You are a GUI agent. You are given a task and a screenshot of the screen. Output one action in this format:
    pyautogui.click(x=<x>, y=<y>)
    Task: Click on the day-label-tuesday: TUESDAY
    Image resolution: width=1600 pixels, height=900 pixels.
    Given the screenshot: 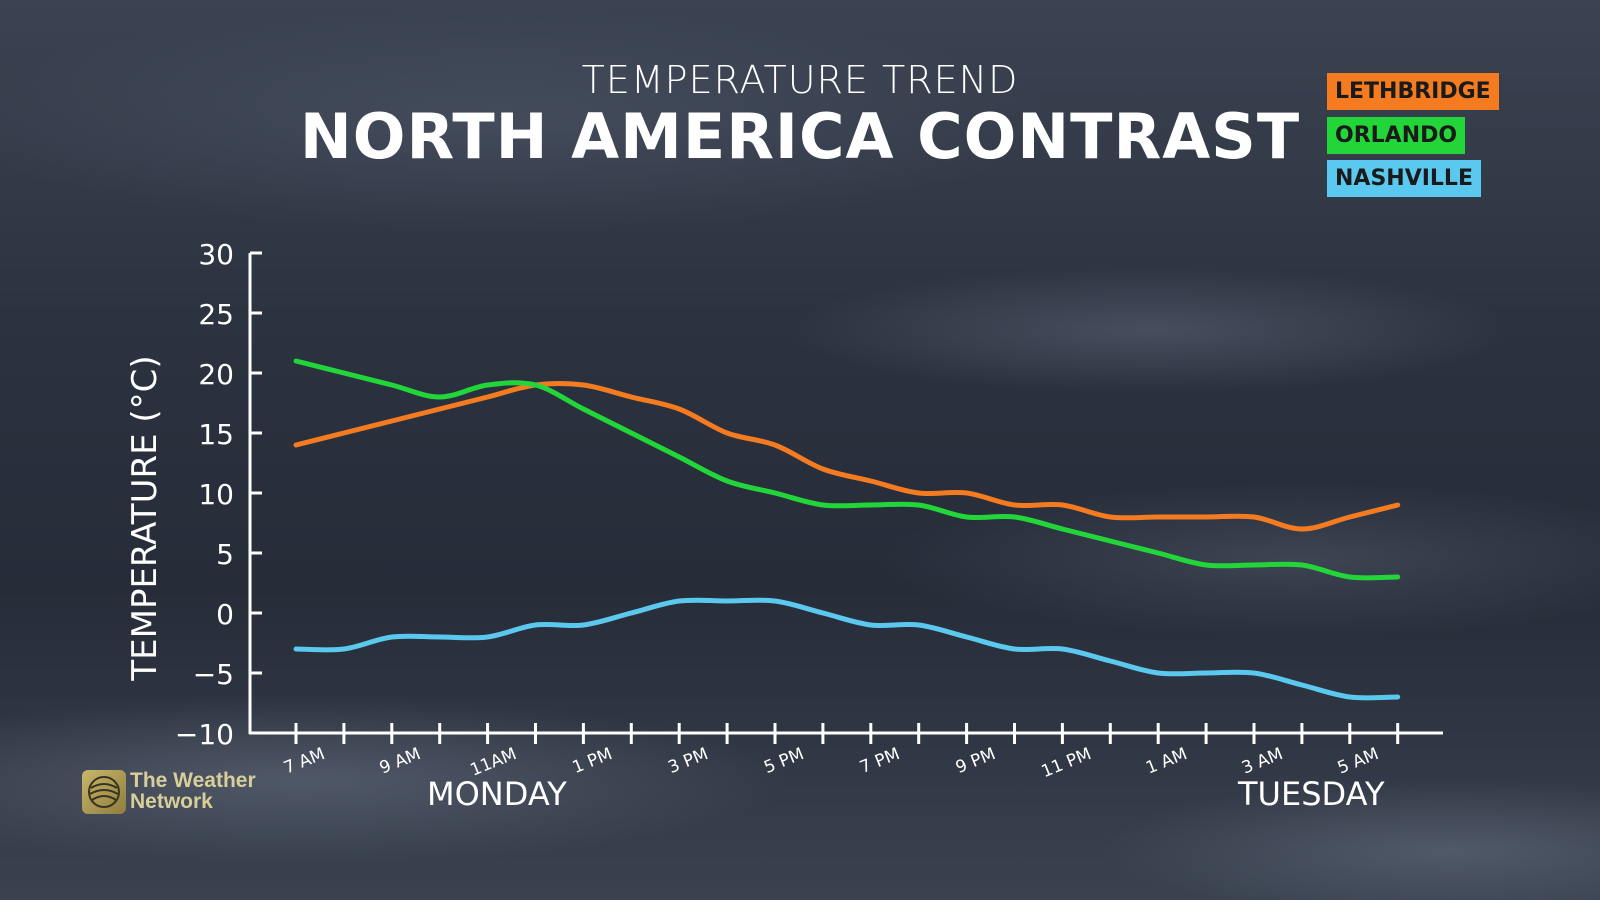 What is the action you would take?
    pyautogui.click(x=1311, y=794)
    